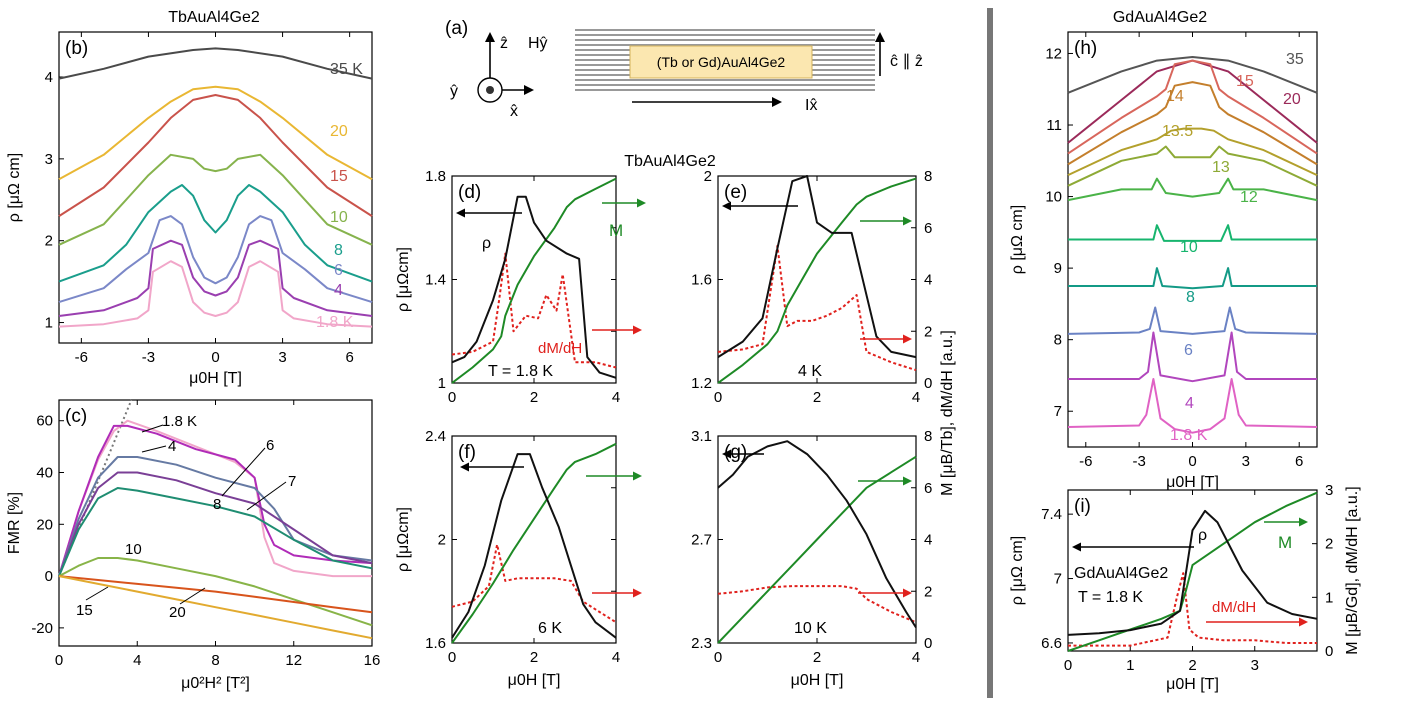  I want to click on panel-d: 0 2 4 1 1.4 1.8 (d) ρ MdM/dH T = 1.8 K ρ [μΩcm], so click(520, 287).